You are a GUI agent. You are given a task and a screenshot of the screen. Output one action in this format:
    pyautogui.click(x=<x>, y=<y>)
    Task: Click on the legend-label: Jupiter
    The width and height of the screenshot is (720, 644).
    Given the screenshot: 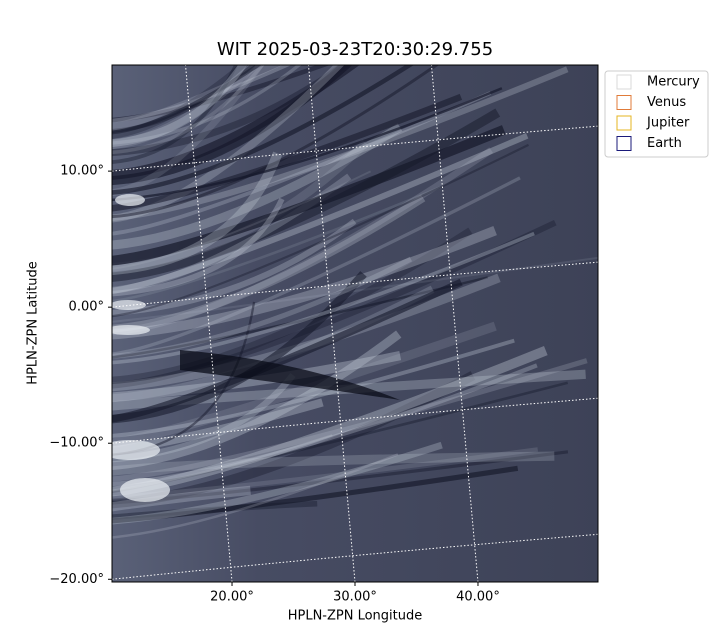 What is the action you would take?
    pyautogui.click(x=668, y=123)
    